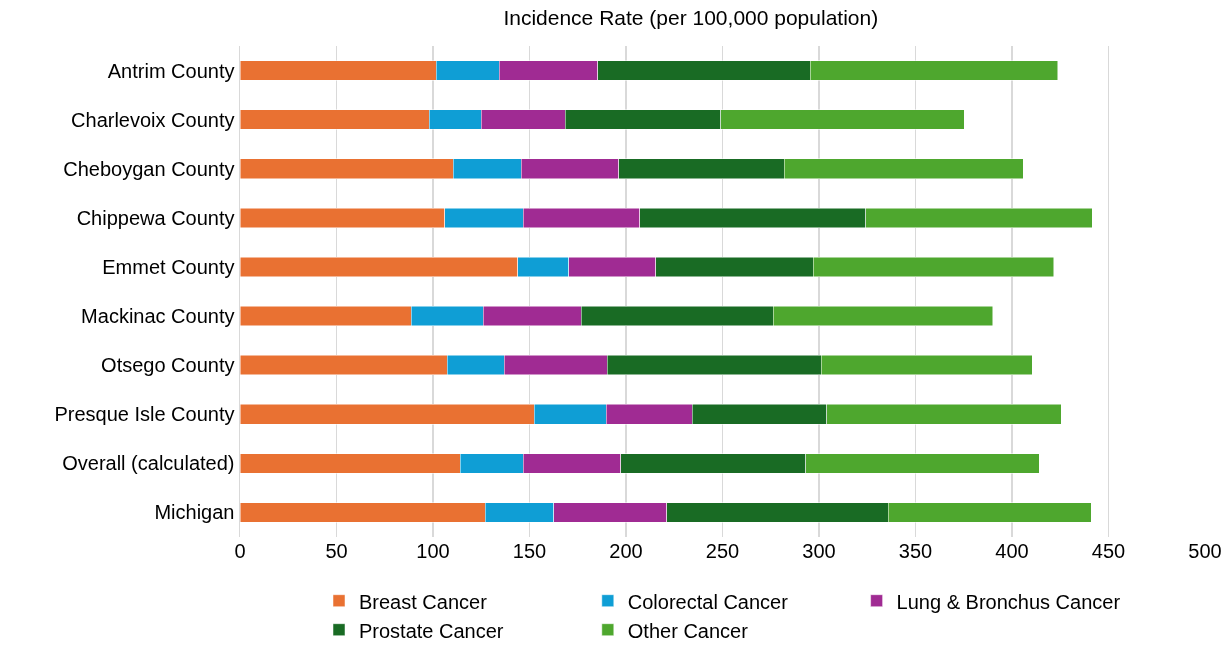 The height and width of the screenshot is (661, 1227). Describe the element at coordinates (153, 119) in the screenshot. I see `y-tick-label: Charlevoix County` at that location.